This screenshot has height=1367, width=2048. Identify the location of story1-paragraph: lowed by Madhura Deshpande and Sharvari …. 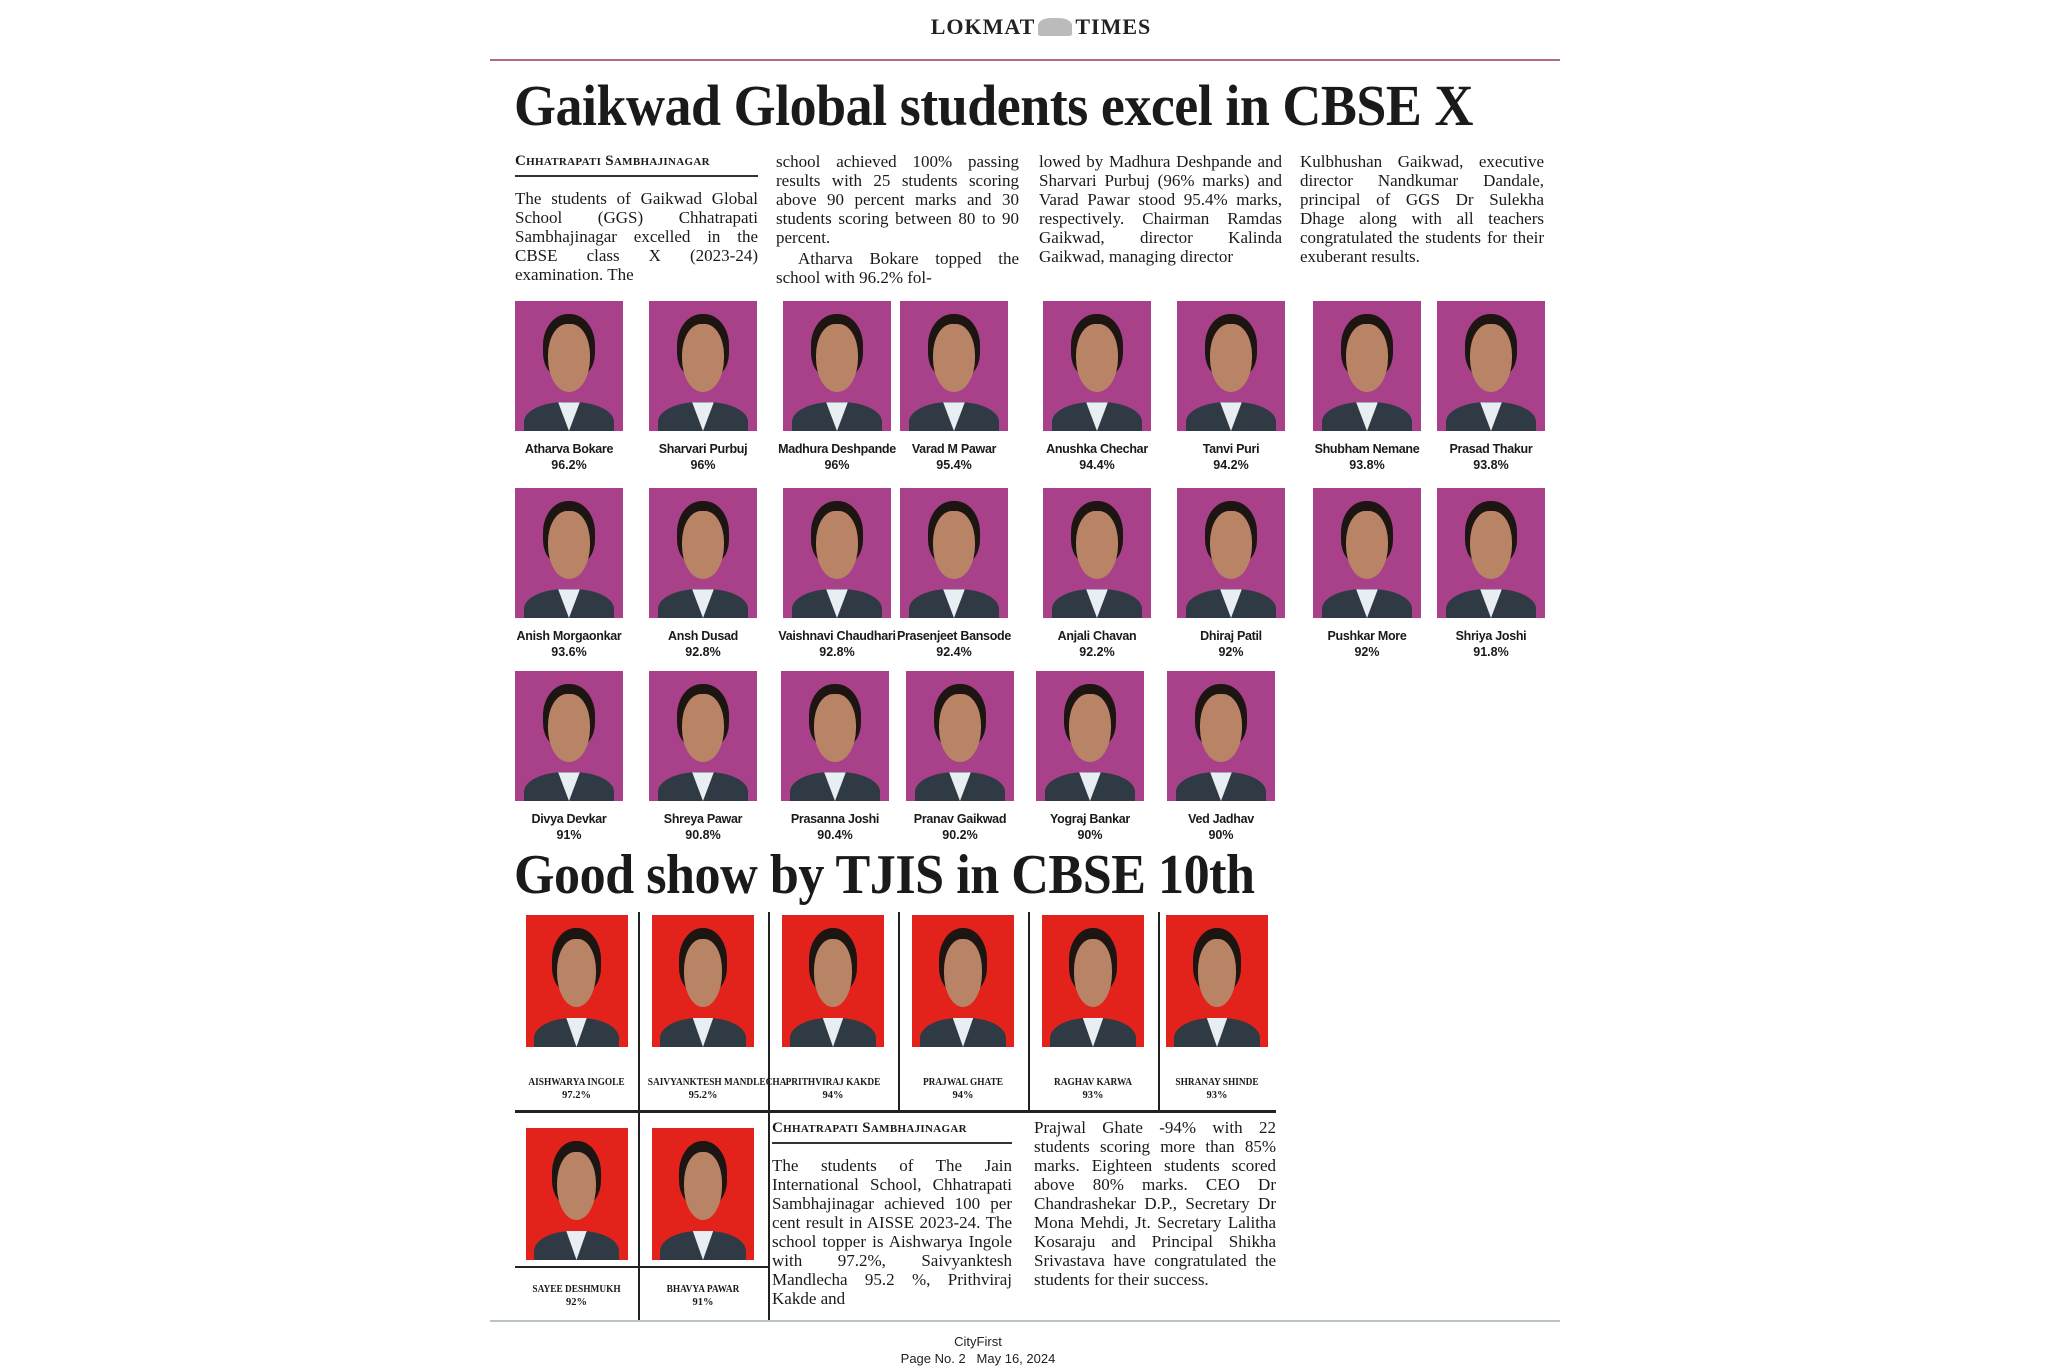
(1160, 209).